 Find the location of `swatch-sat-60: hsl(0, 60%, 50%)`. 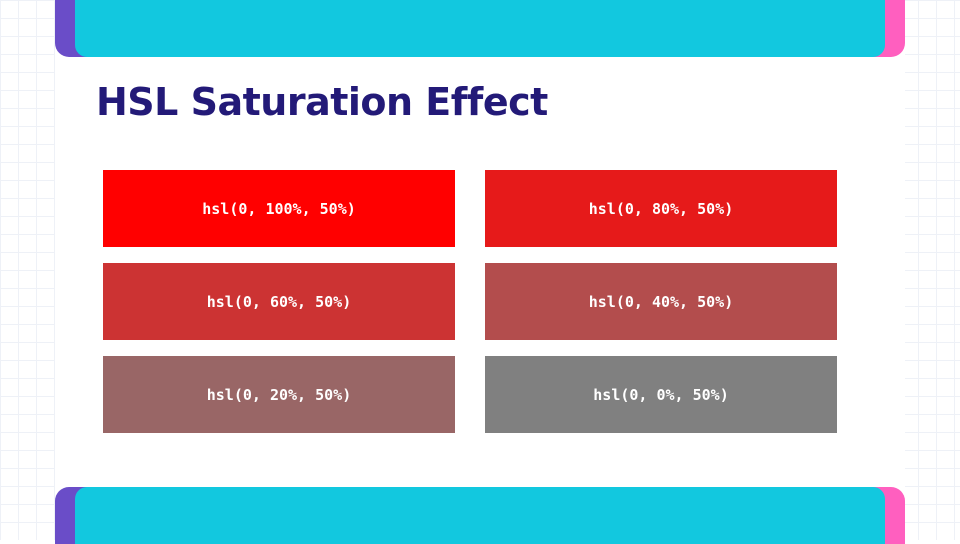

swatch-sat-60: hsl(0, 60%, 50%) is located at coordinates (279, 301).